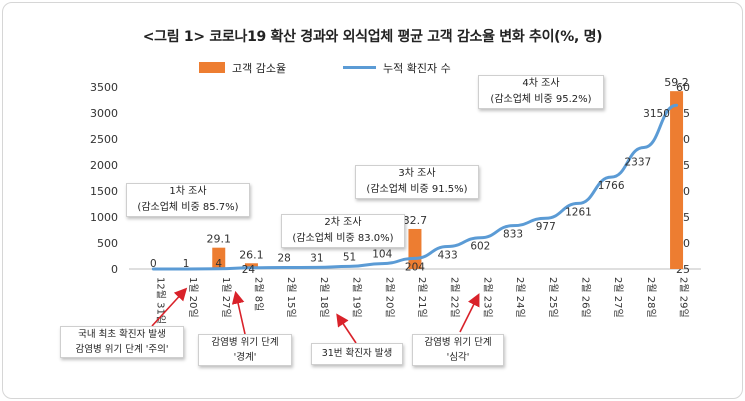 The height and width of the screenshot is (401, 745). I want to click on y-left-tick-label: 1500, so click(104, 191).